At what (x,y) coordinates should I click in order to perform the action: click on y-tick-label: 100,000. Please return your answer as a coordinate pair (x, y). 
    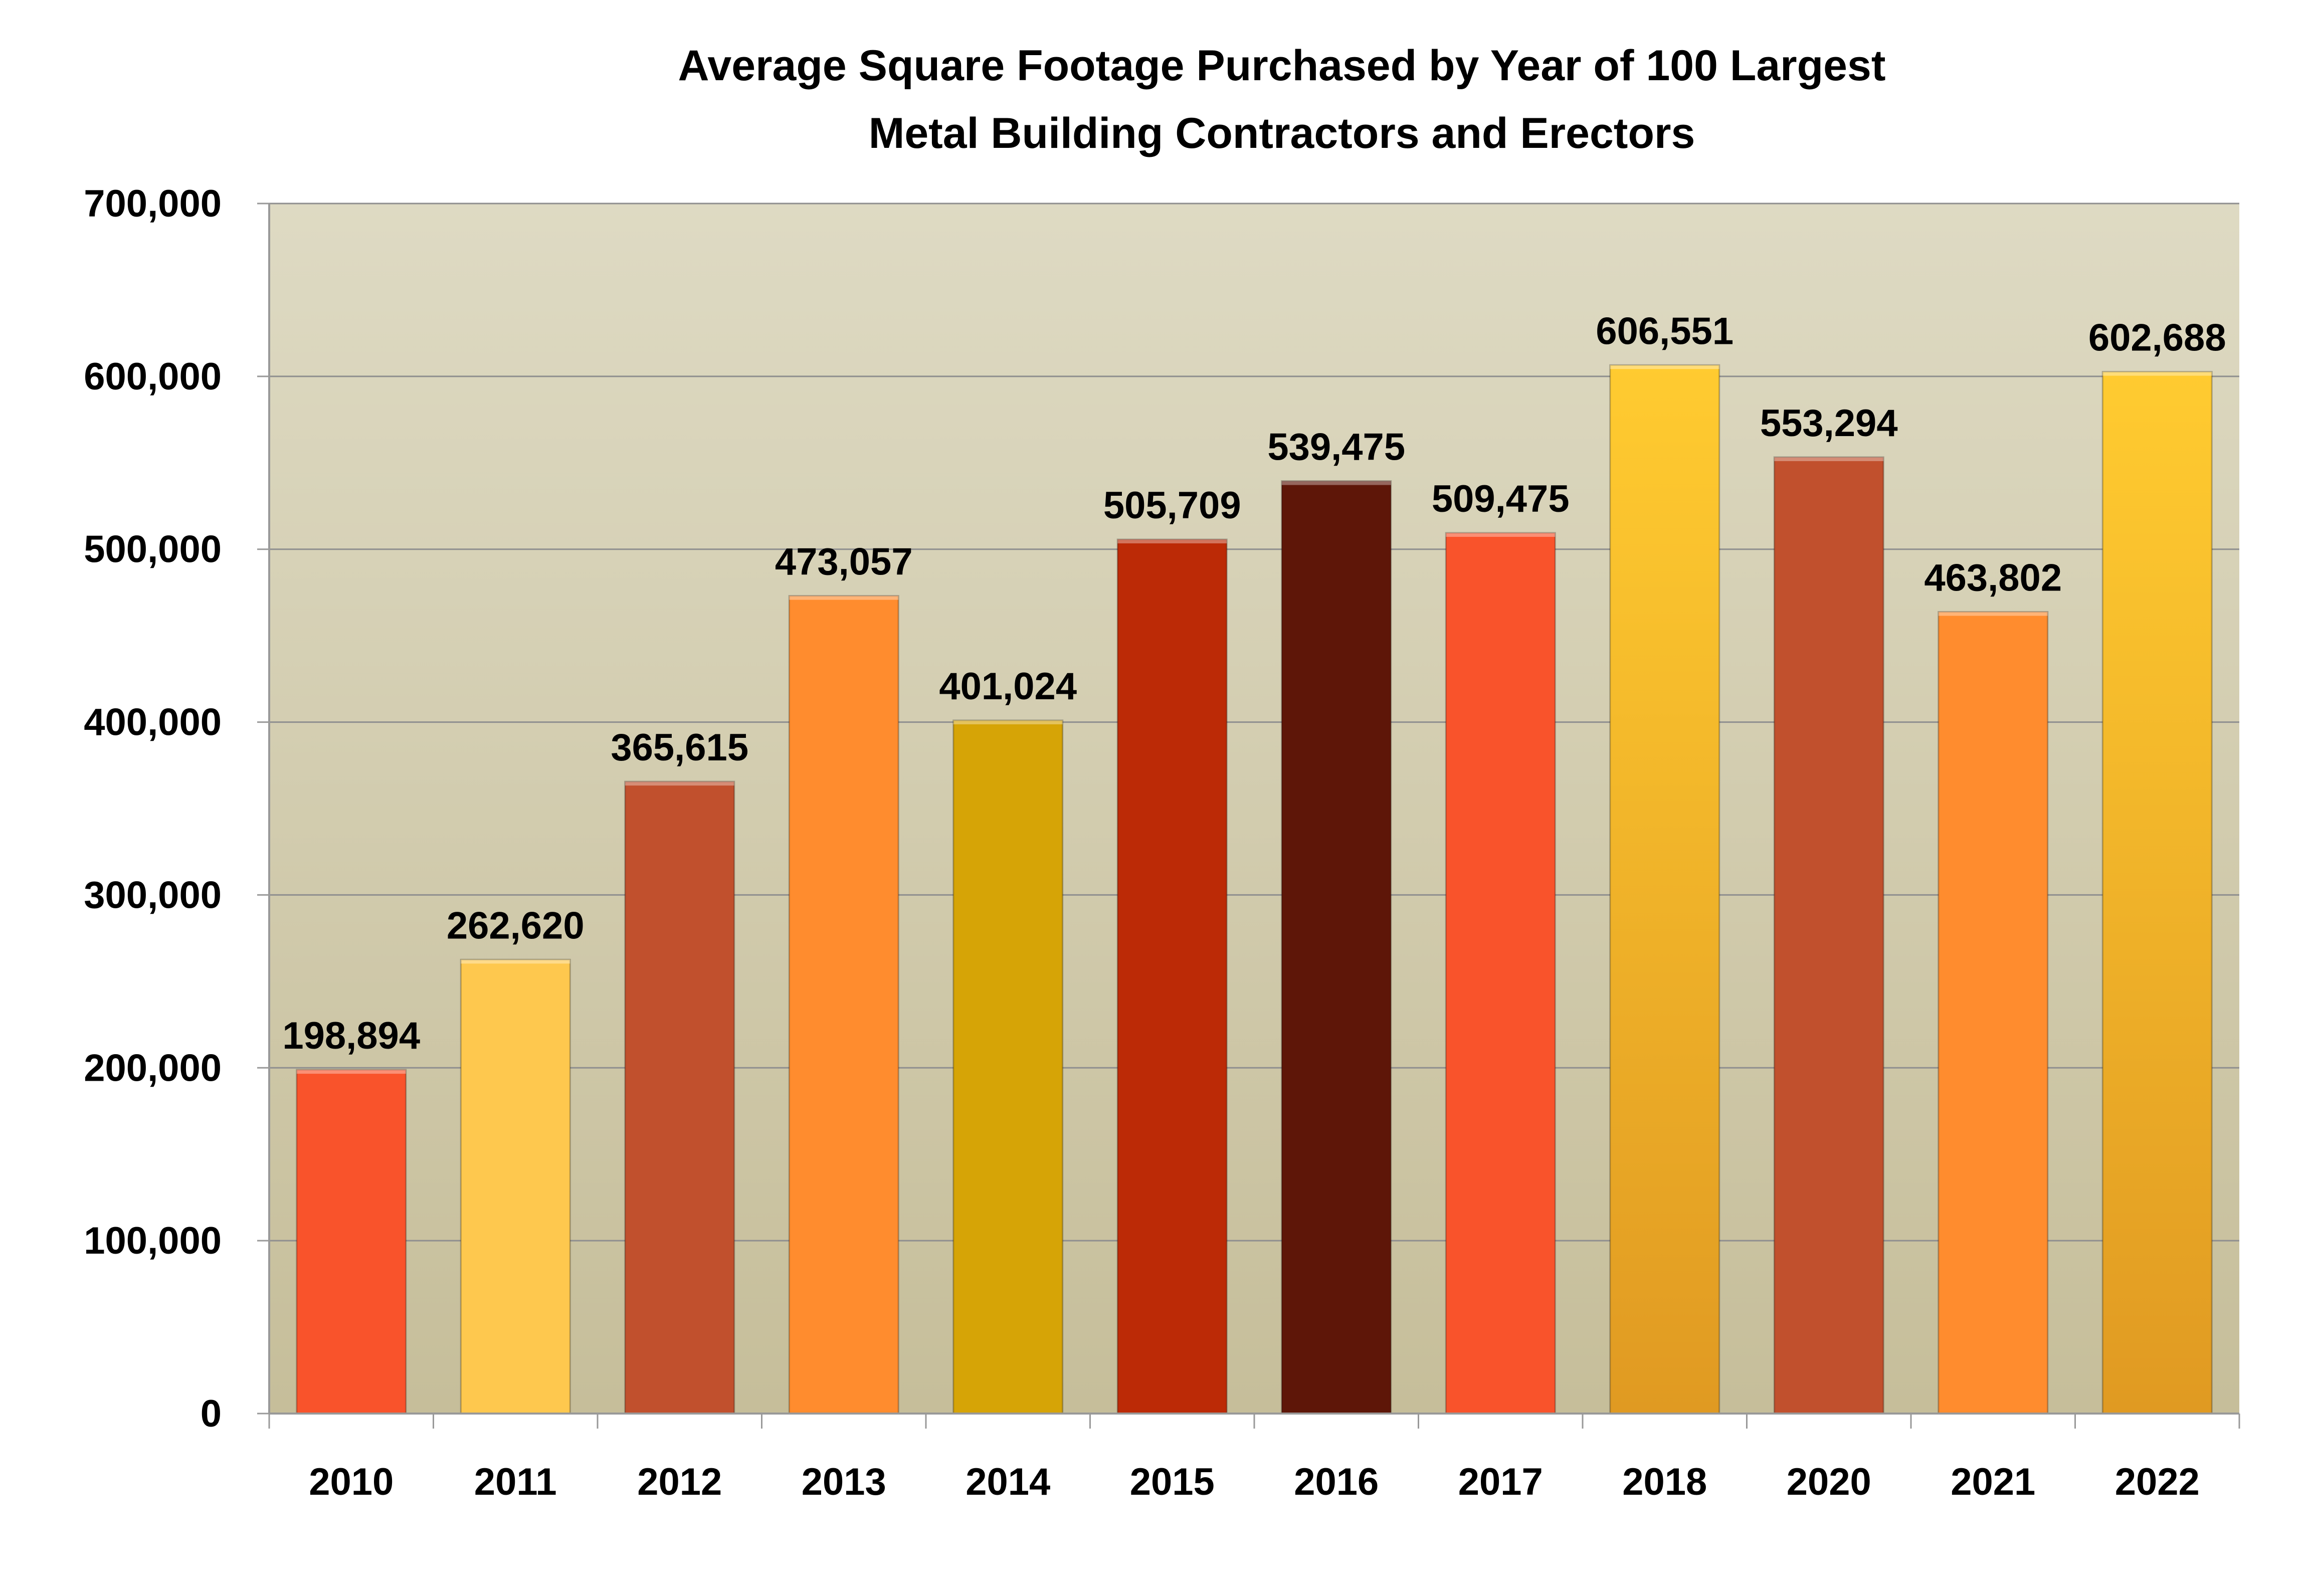
    Looking at the image, I should click on (153, 1241).